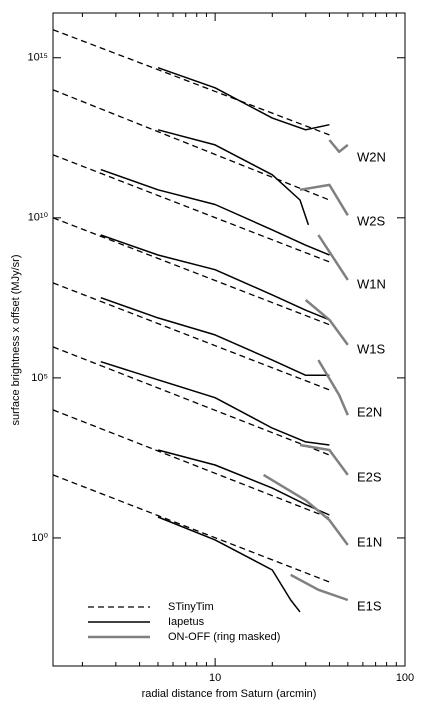 Image resolution: width=432 pixels, height=718 pixels. What do you see at coordinates (38, 58) in the screenshot?
I see `y-tick-label: 10¹⁵` at bounding box center [38, 58].